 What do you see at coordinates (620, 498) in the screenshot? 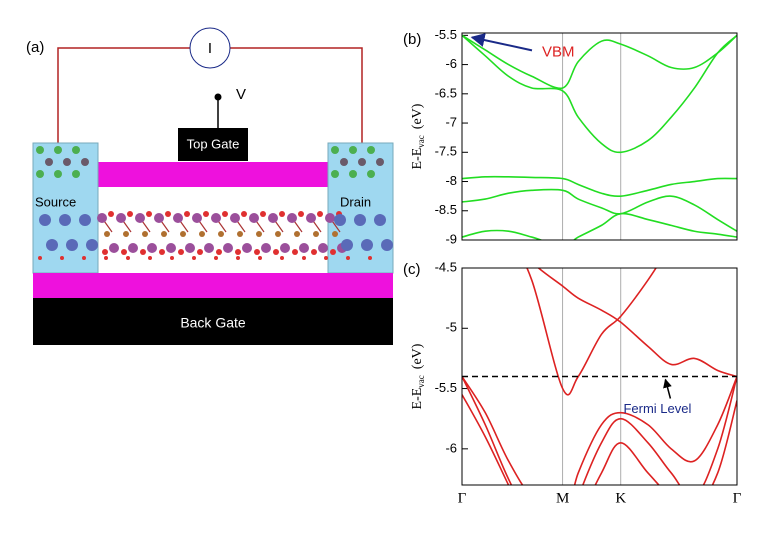
I see `x-tick-label: K` at bounding box center [620, 498].